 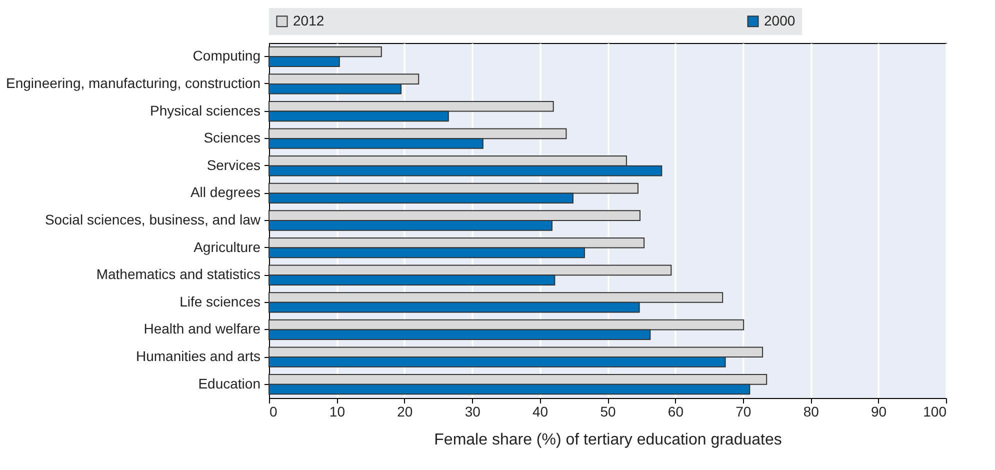 What do you see at coordinates (540, 412) in the screenshot?
I see `x-tick-label: 40` at bounding box center [540, 412].